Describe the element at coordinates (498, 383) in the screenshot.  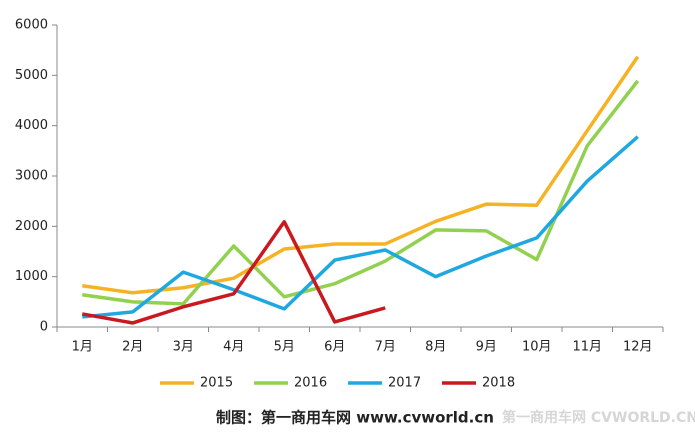
I see `legend-label: 2018` at that location.